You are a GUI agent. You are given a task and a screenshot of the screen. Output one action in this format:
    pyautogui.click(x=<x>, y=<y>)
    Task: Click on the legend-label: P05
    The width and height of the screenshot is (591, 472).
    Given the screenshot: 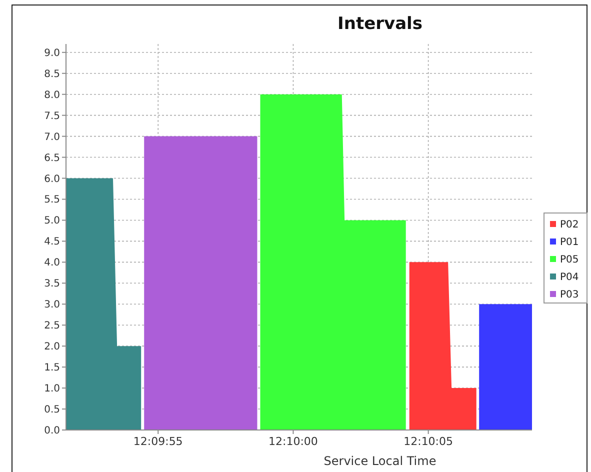 What is the action you would take?
    pyautogui.click(x=569, y=260)
    